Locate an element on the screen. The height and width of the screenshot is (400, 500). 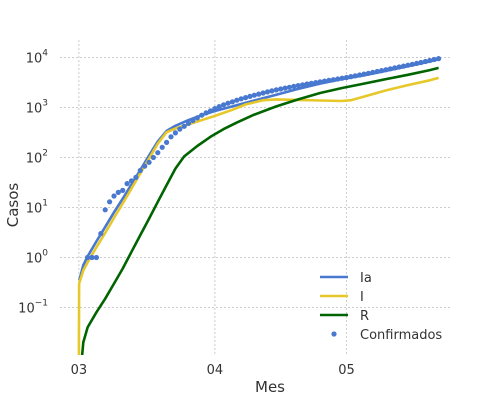
y-tick-label: 10⁴ is located at coordinates (37, 58).